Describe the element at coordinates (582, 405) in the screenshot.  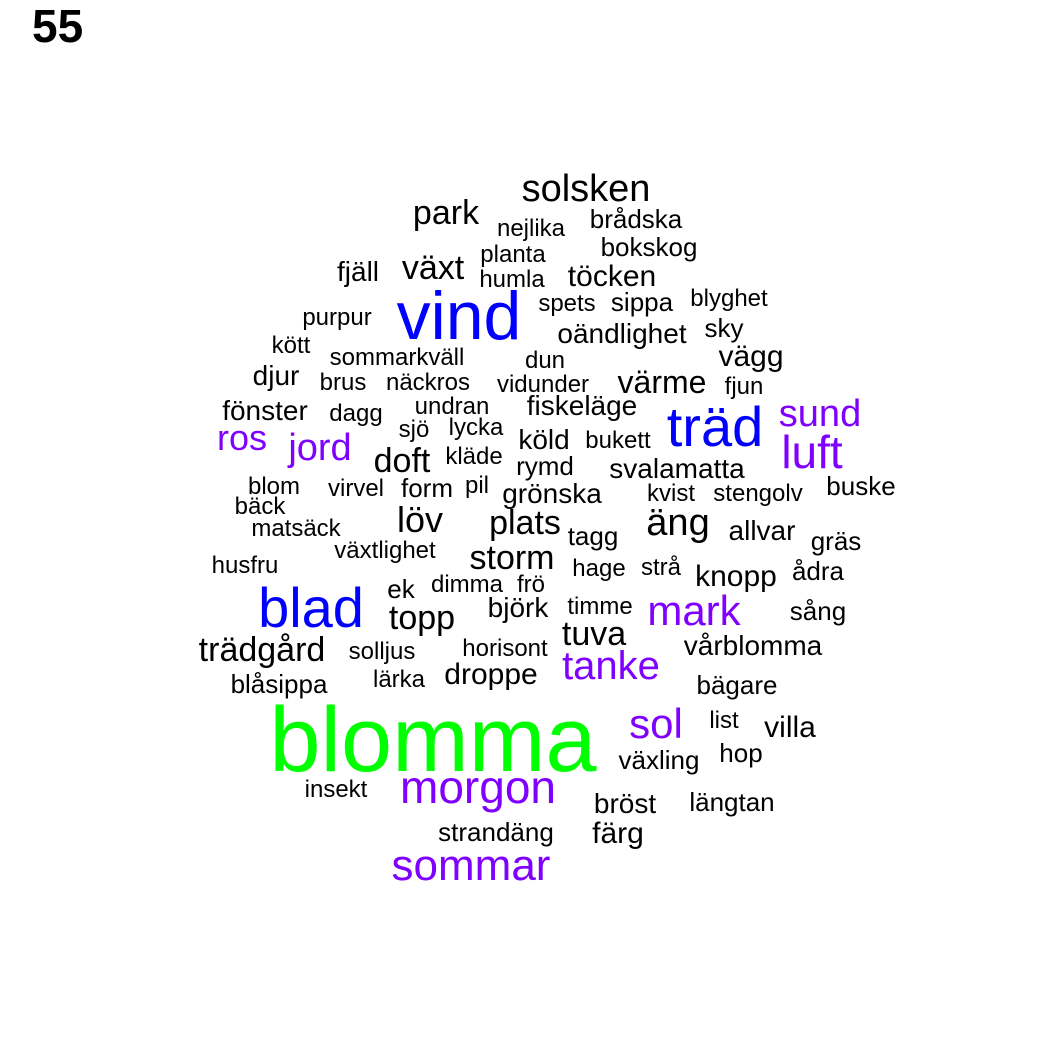
I see `word-fiskelage: fiskeläge` at that location.